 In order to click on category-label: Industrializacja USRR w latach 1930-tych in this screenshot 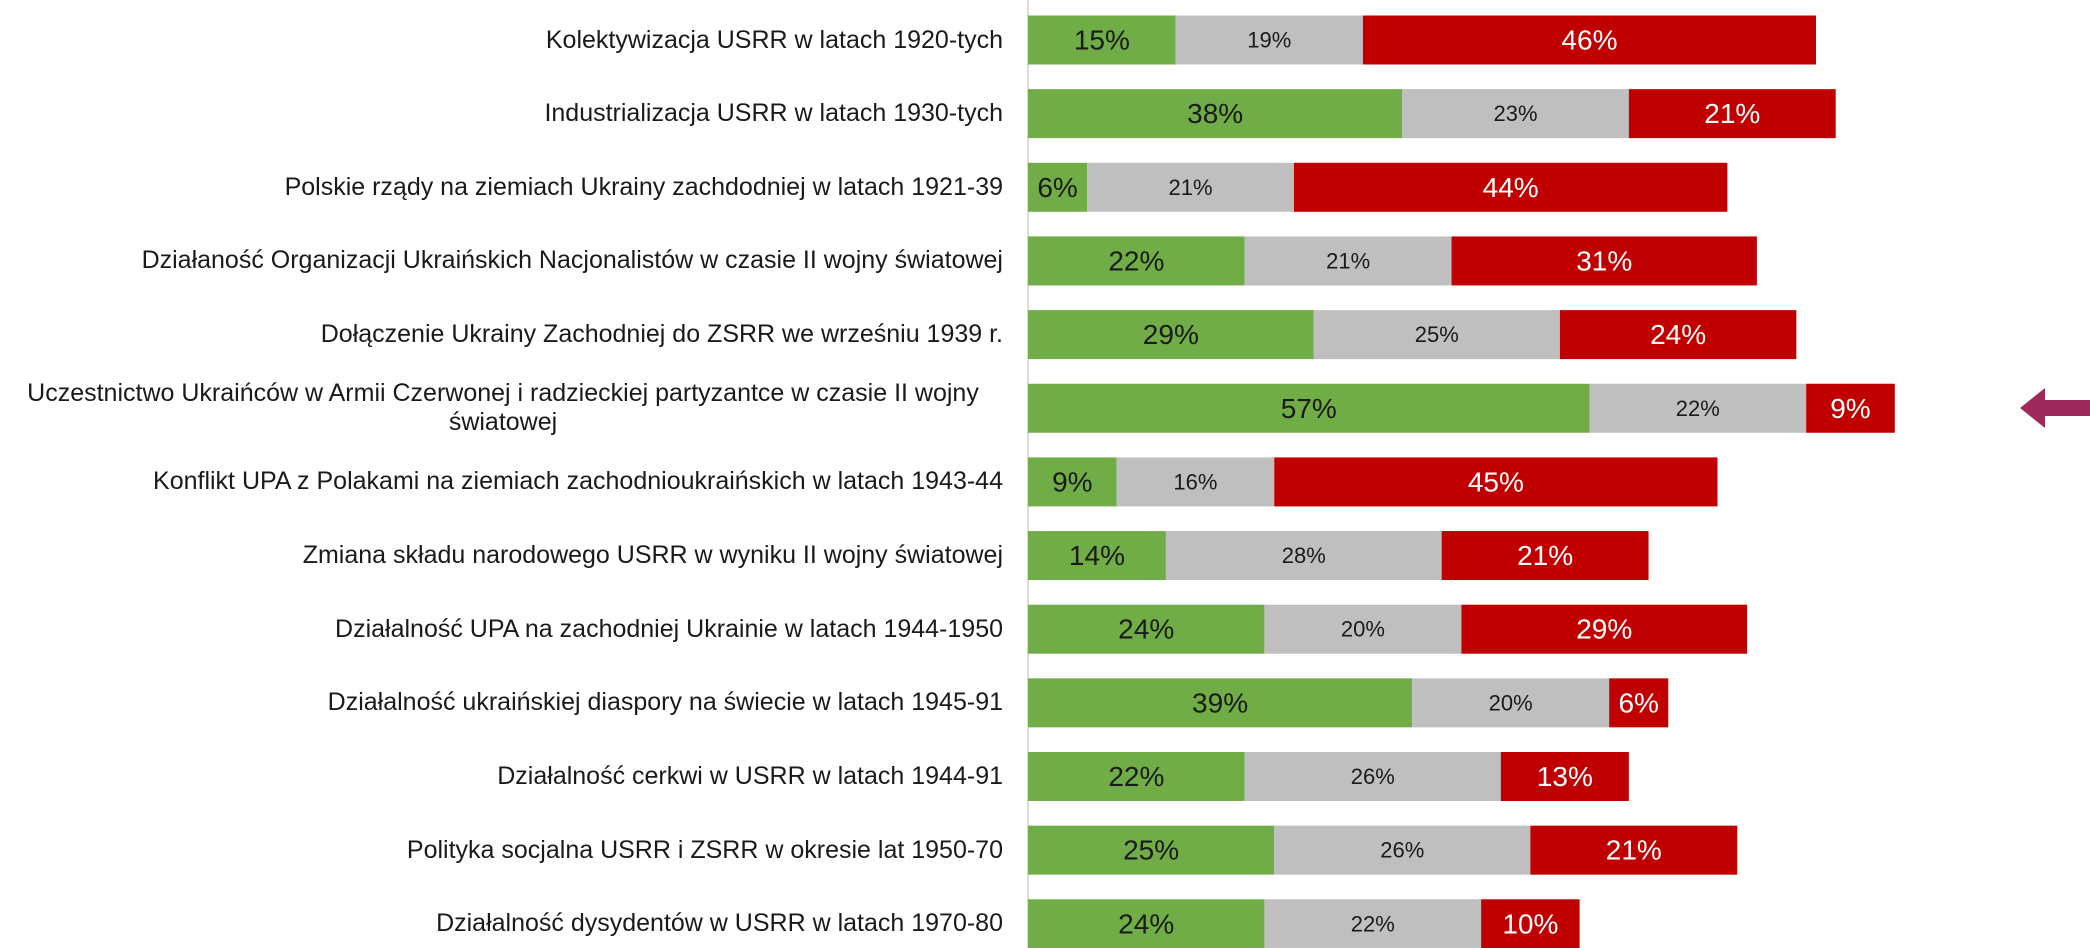, I will do `click(773, 113)`.